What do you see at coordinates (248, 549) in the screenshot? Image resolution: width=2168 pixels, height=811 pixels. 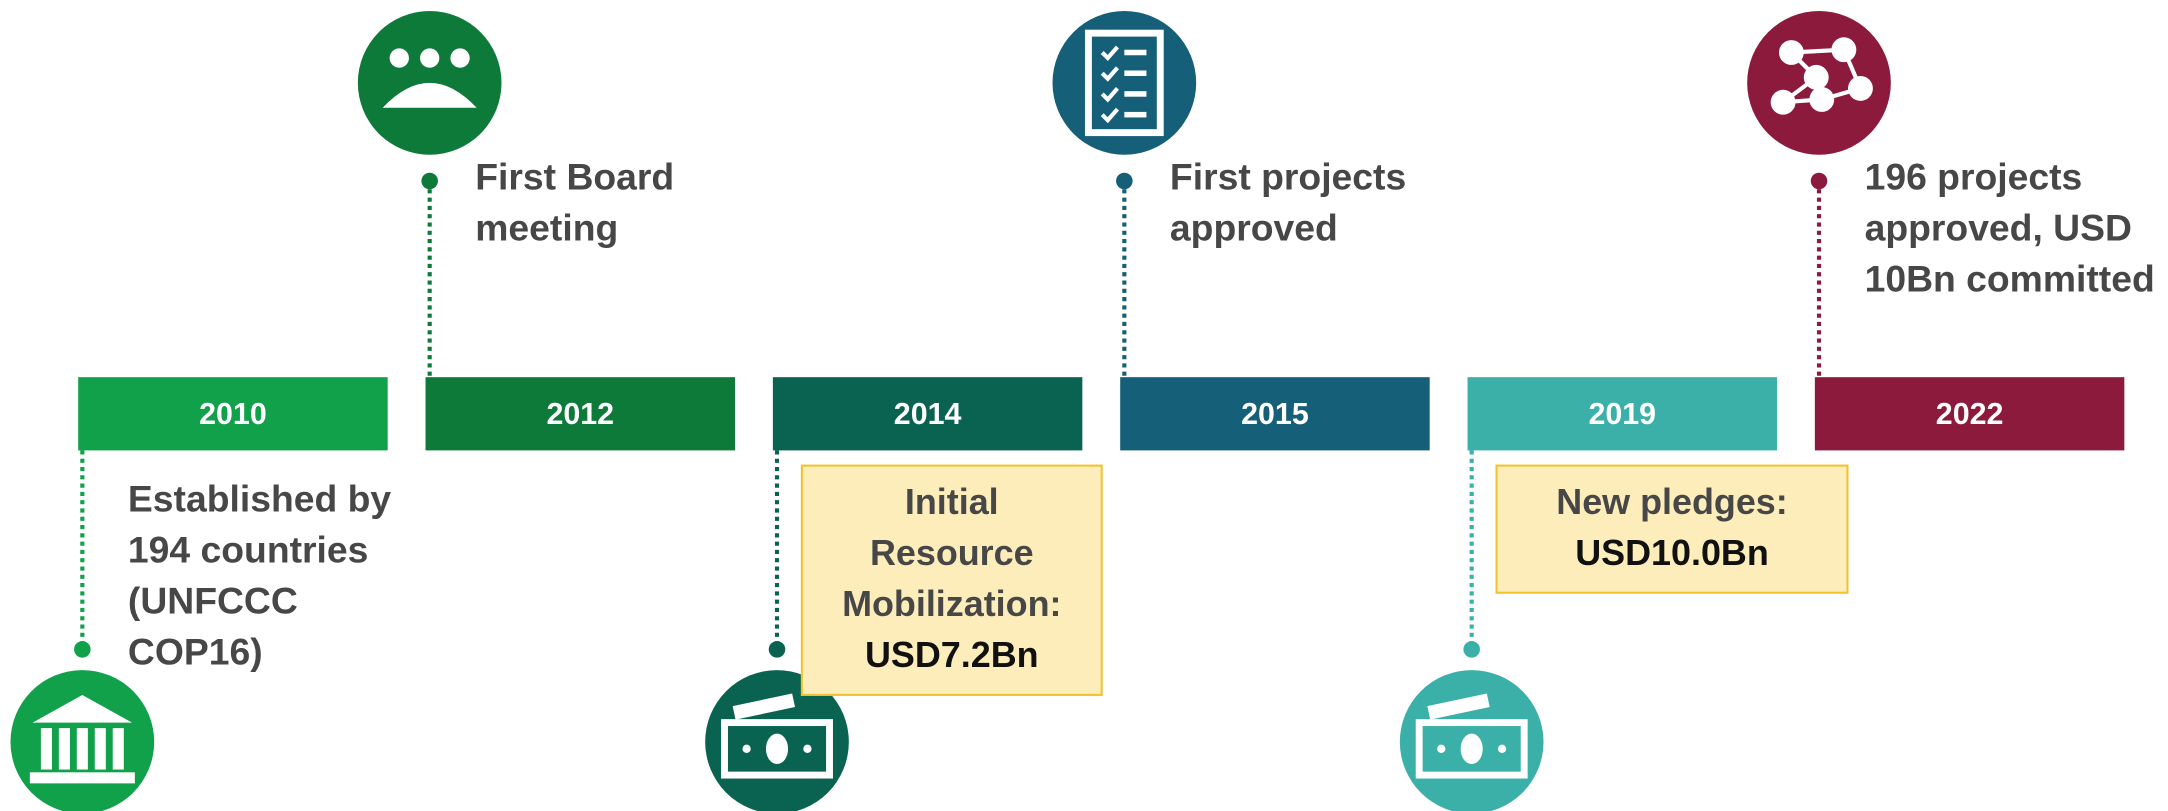 I see `event-label: 194 countries` at bounding box center [248, 549].